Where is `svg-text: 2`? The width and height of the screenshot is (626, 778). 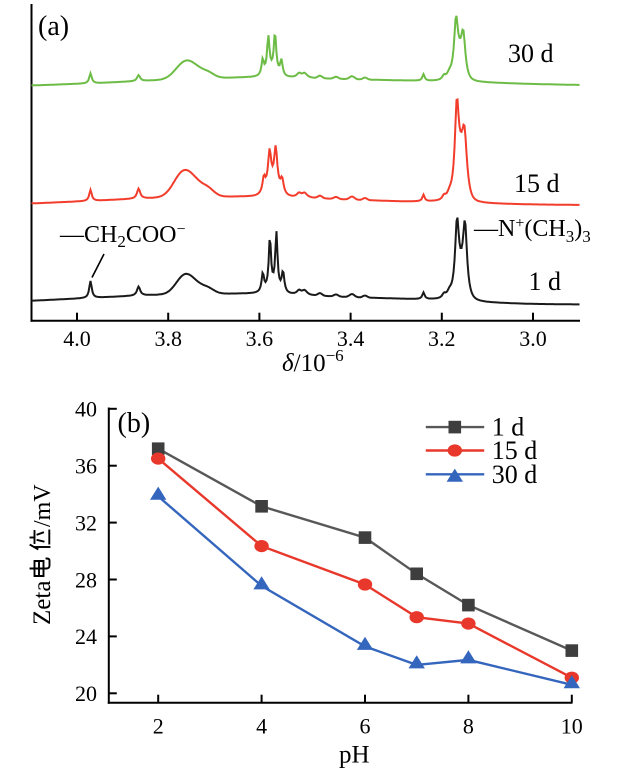
svg-text: 2 is located at coordinates (158, 726).